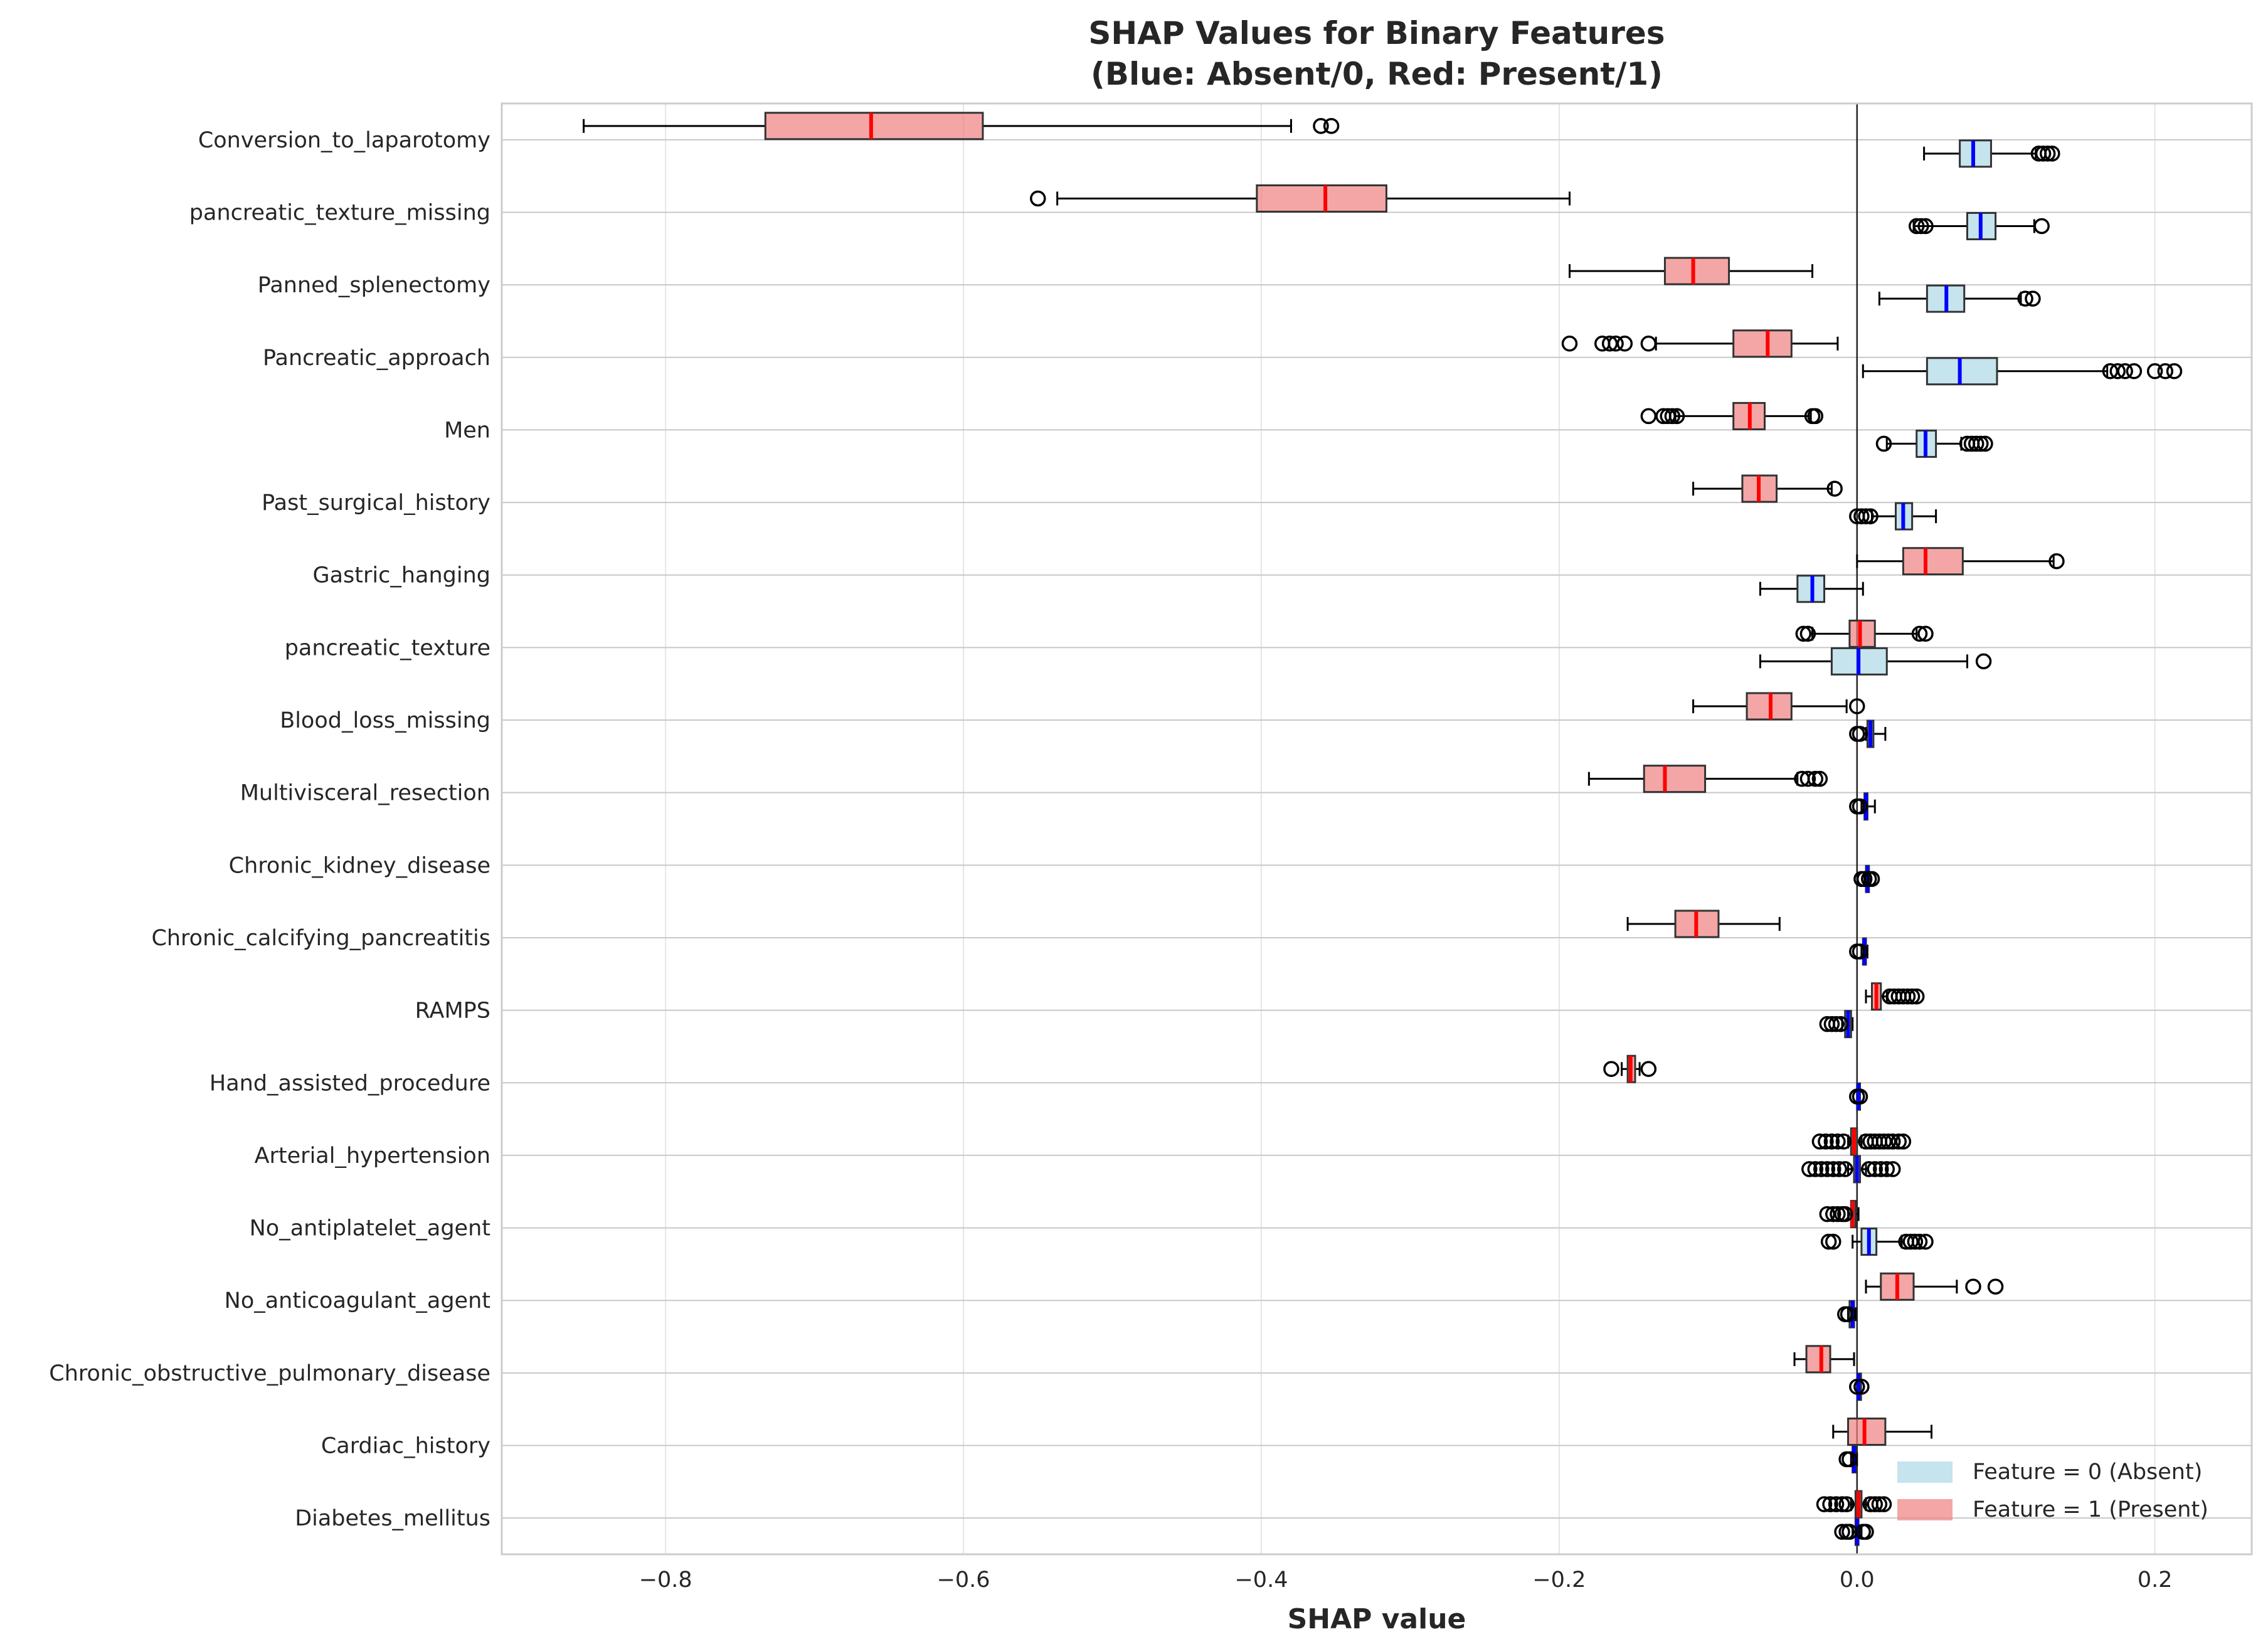  I want to click on x-tick-label: 0.0, so click(1857, 1580).